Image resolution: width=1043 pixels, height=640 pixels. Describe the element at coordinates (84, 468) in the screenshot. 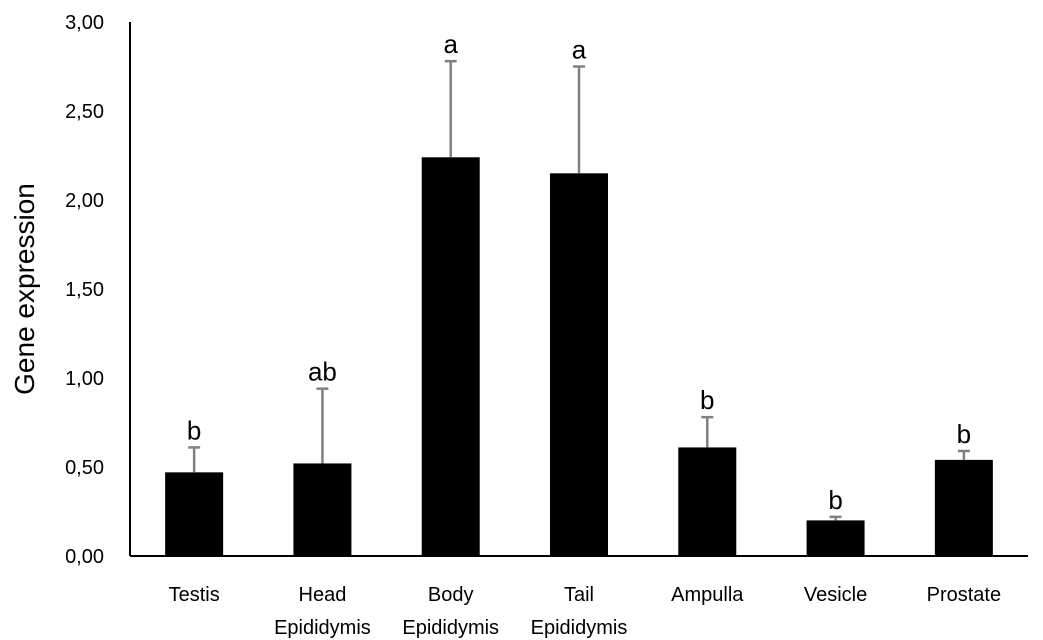

I see `y-tick-label: 0,50` at that location.